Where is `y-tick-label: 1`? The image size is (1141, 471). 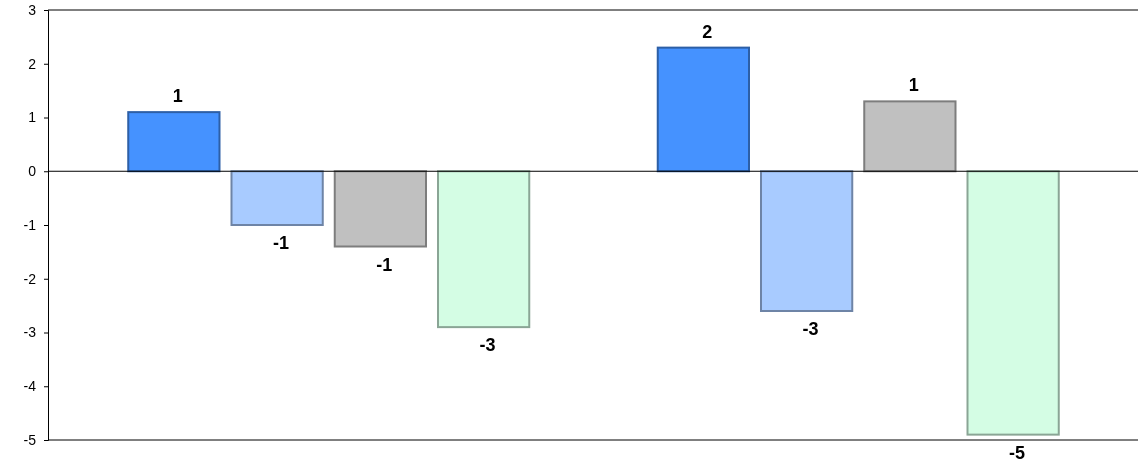 y-tick-label: 1 is located at coordinates (32, 117).